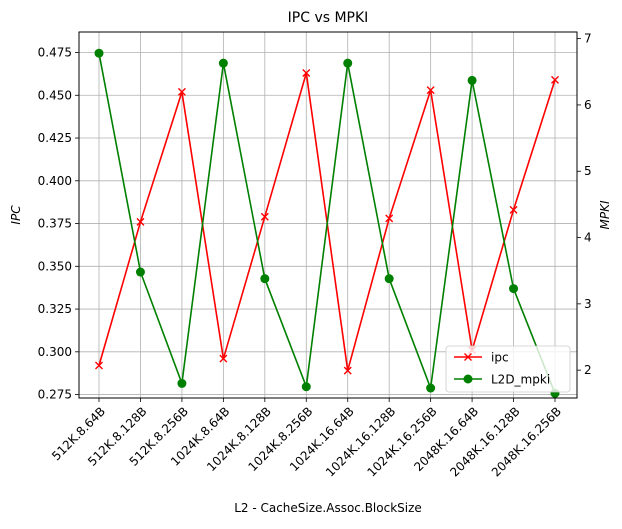  What do you see at coordinates (328, 508) in the screenshot?
I see `x-axis-label: L2 - CacheSize.Assoc.BlockSize` at bounding box center [328, 508].